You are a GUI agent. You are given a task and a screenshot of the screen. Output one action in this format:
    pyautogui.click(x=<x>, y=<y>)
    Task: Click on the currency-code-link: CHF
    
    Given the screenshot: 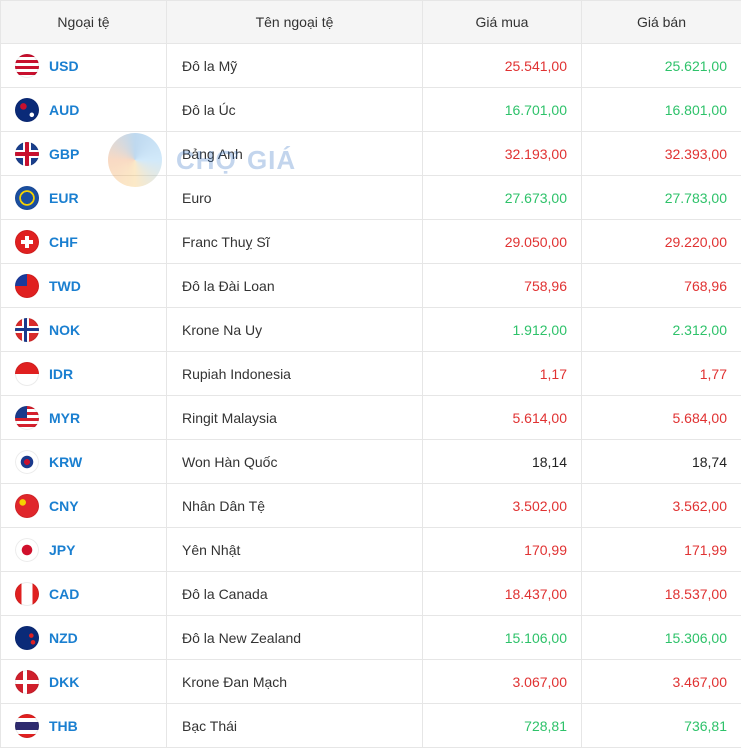 What is the action you would take?
    pyautogui.click(x=63, y=242)
    